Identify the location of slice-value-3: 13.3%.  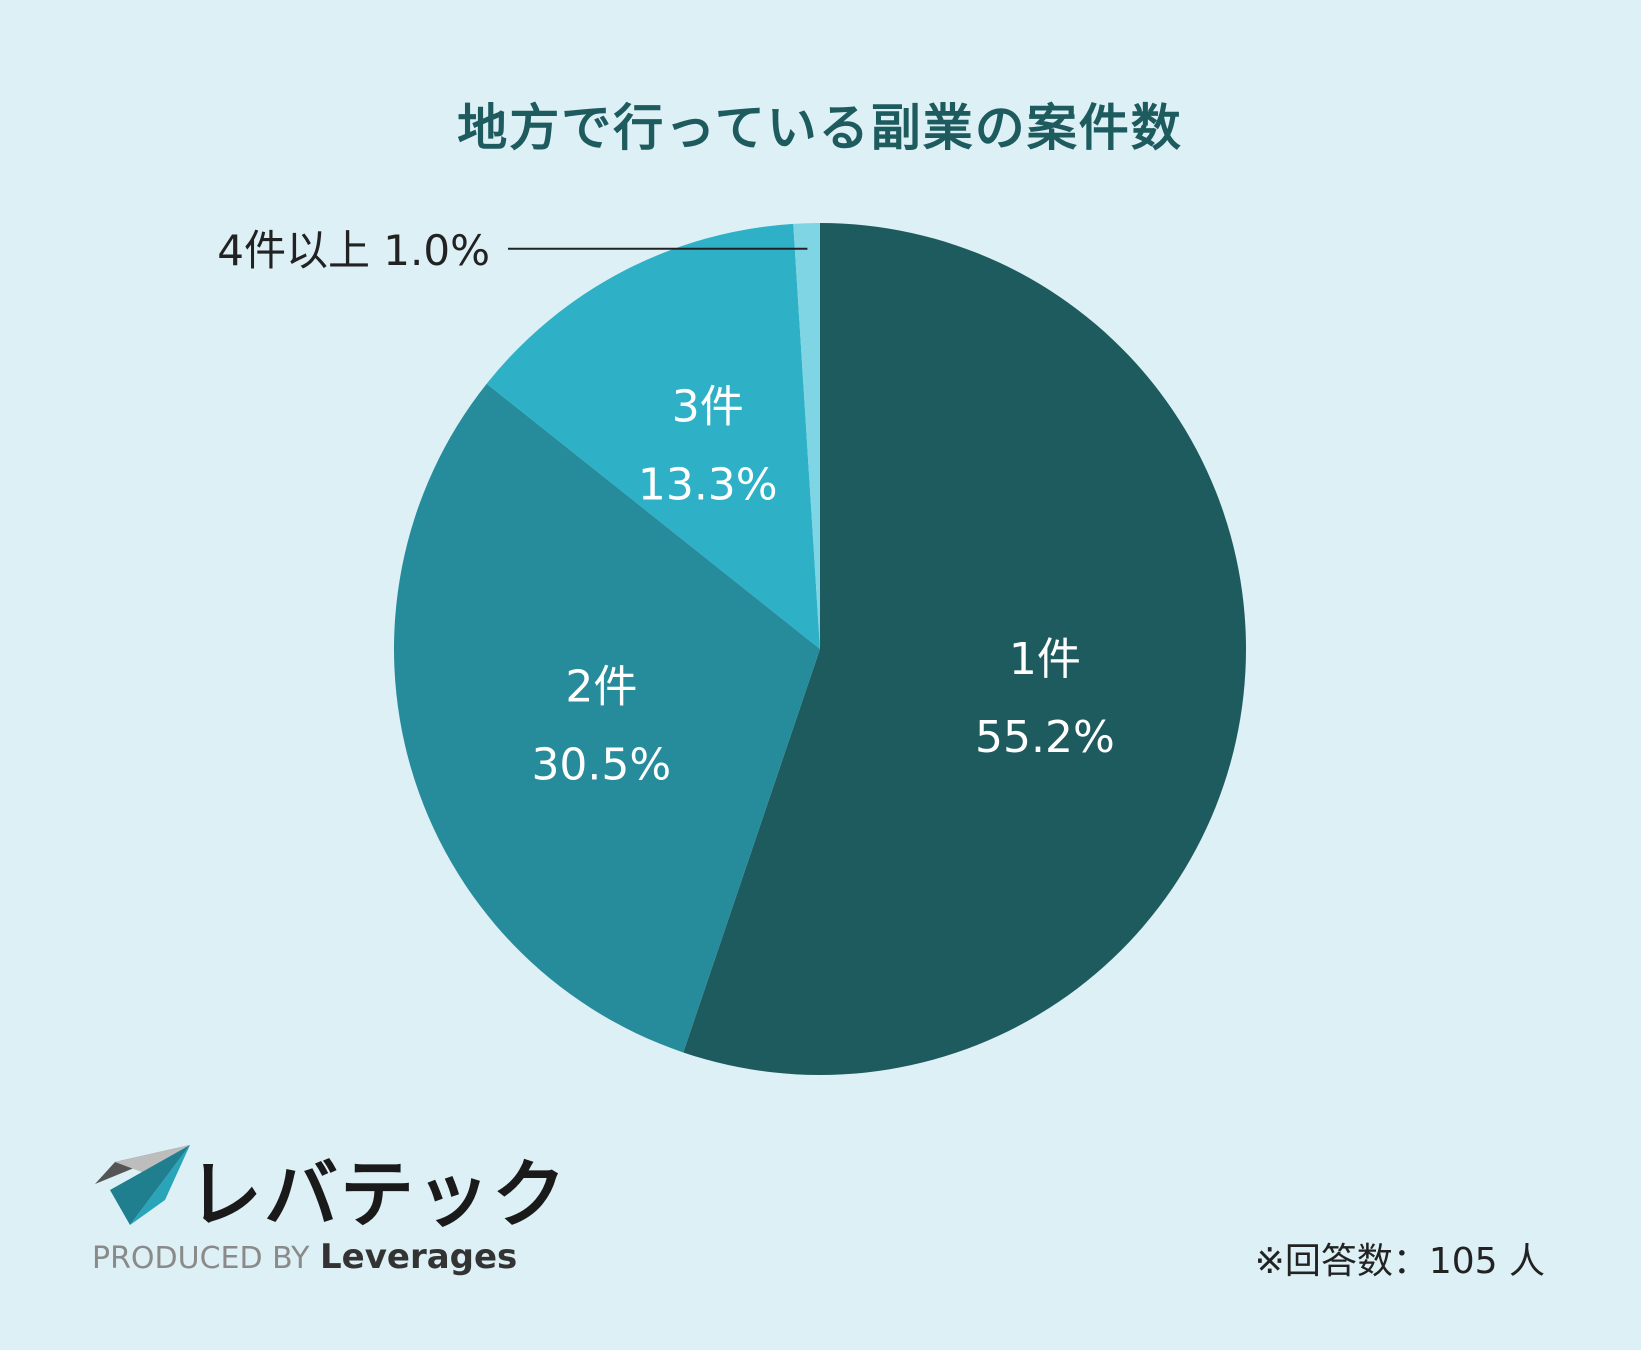
(708, 485).